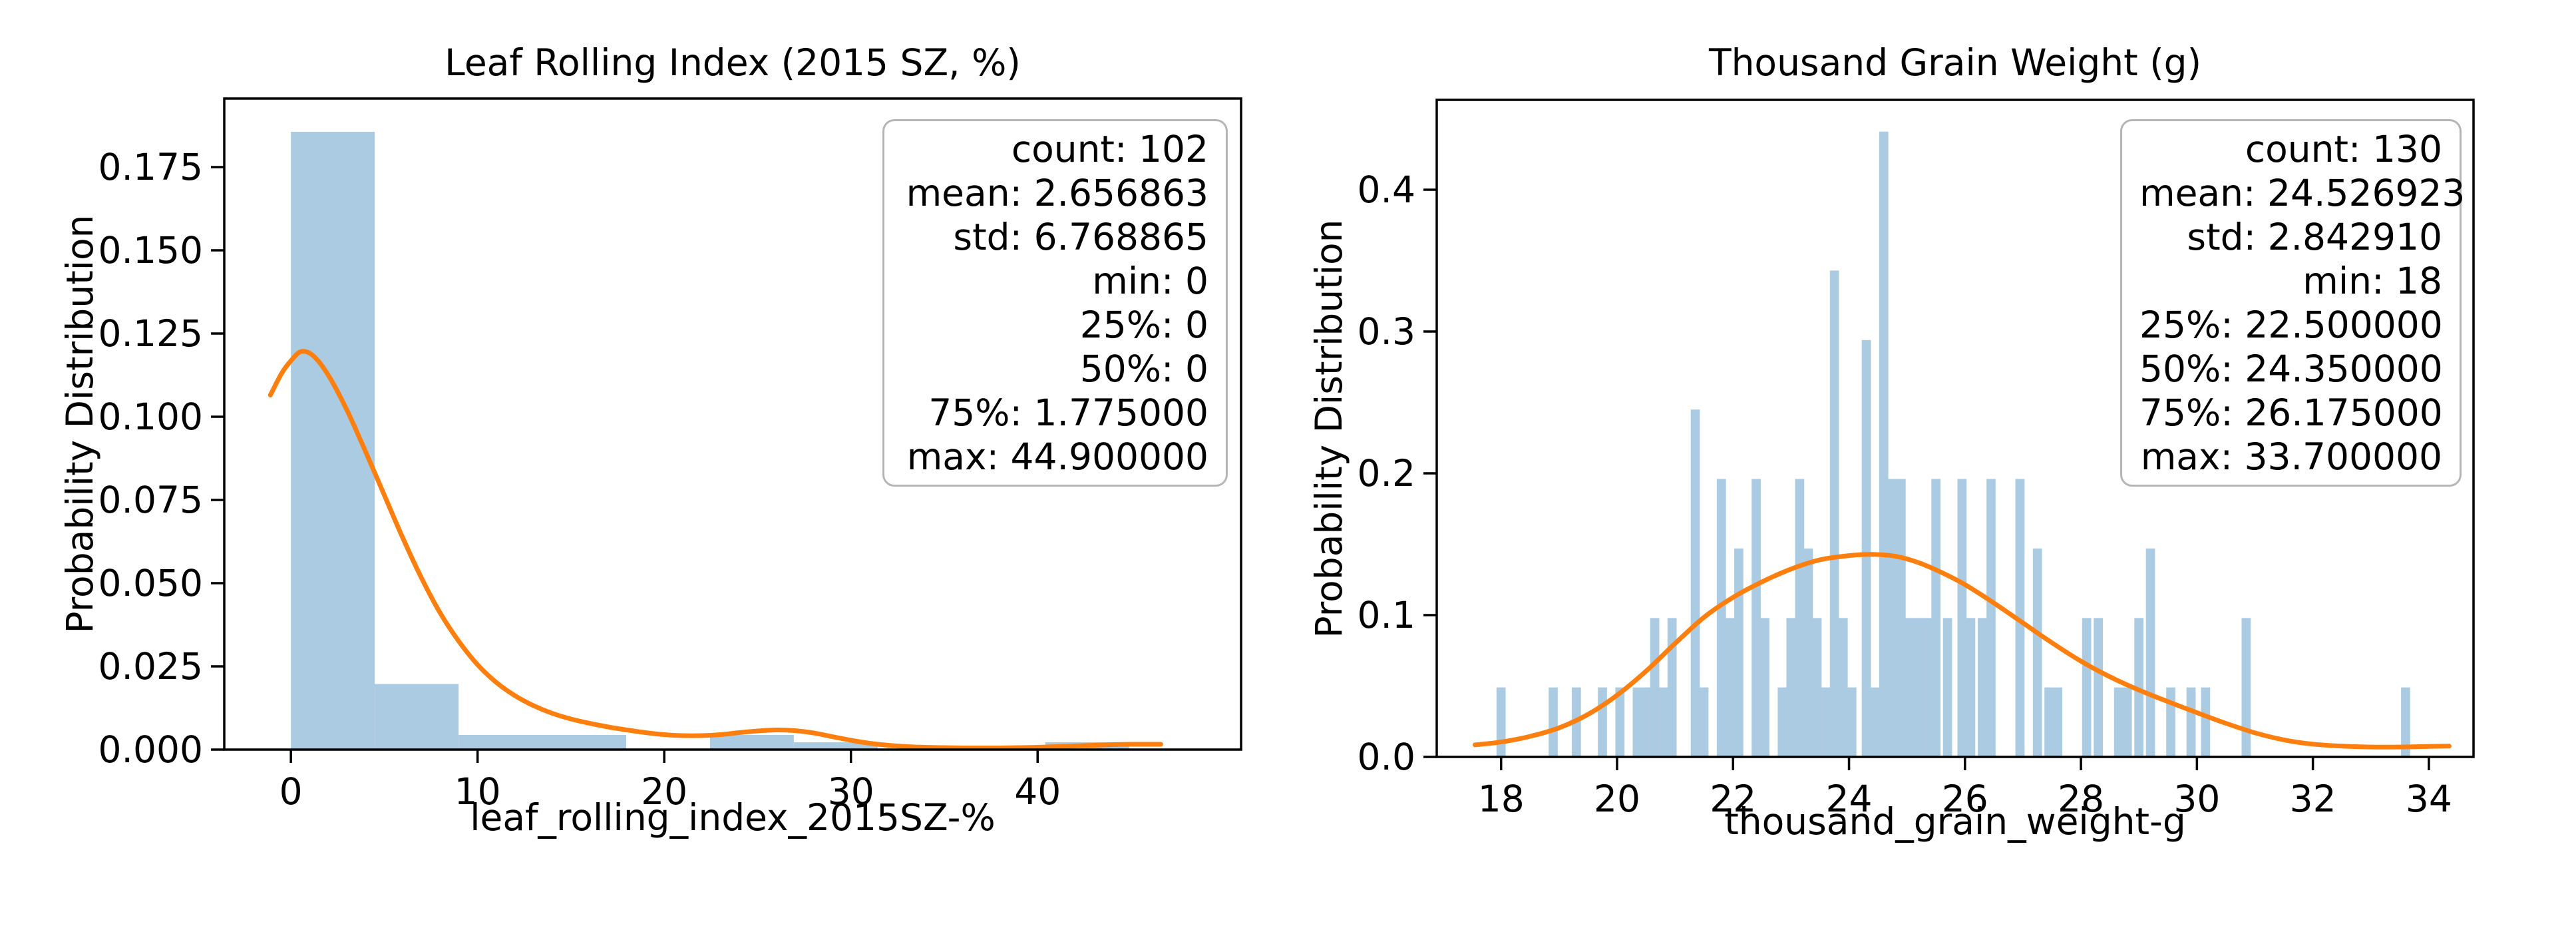  What do you see at coordinates (1387, 473) in the screenshot?
I see `y-tick-label: 0.2` at bounding box center [1387, 473].